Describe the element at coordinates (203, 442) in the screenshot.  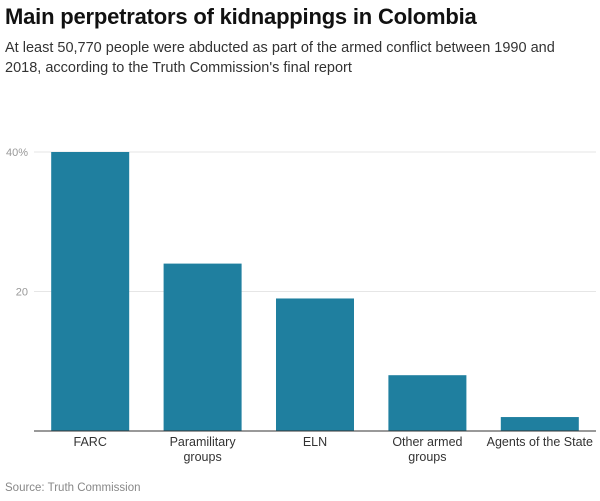
I see `x-category-label: Paramilitary` at that location.